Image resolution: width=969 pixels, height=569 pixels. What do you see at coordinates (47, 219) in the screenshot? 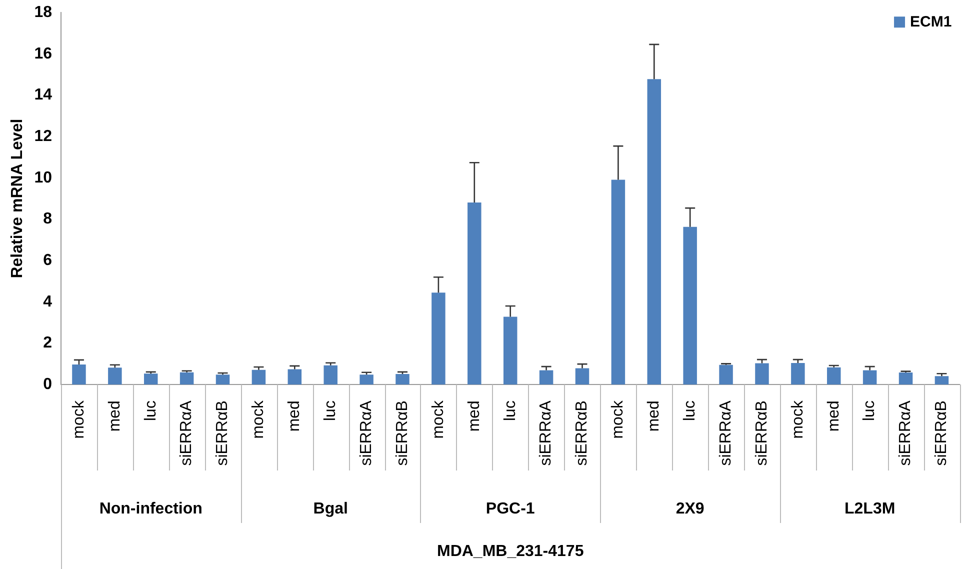
I see `y-tick-label: 8` at bounding box center [47, 219].